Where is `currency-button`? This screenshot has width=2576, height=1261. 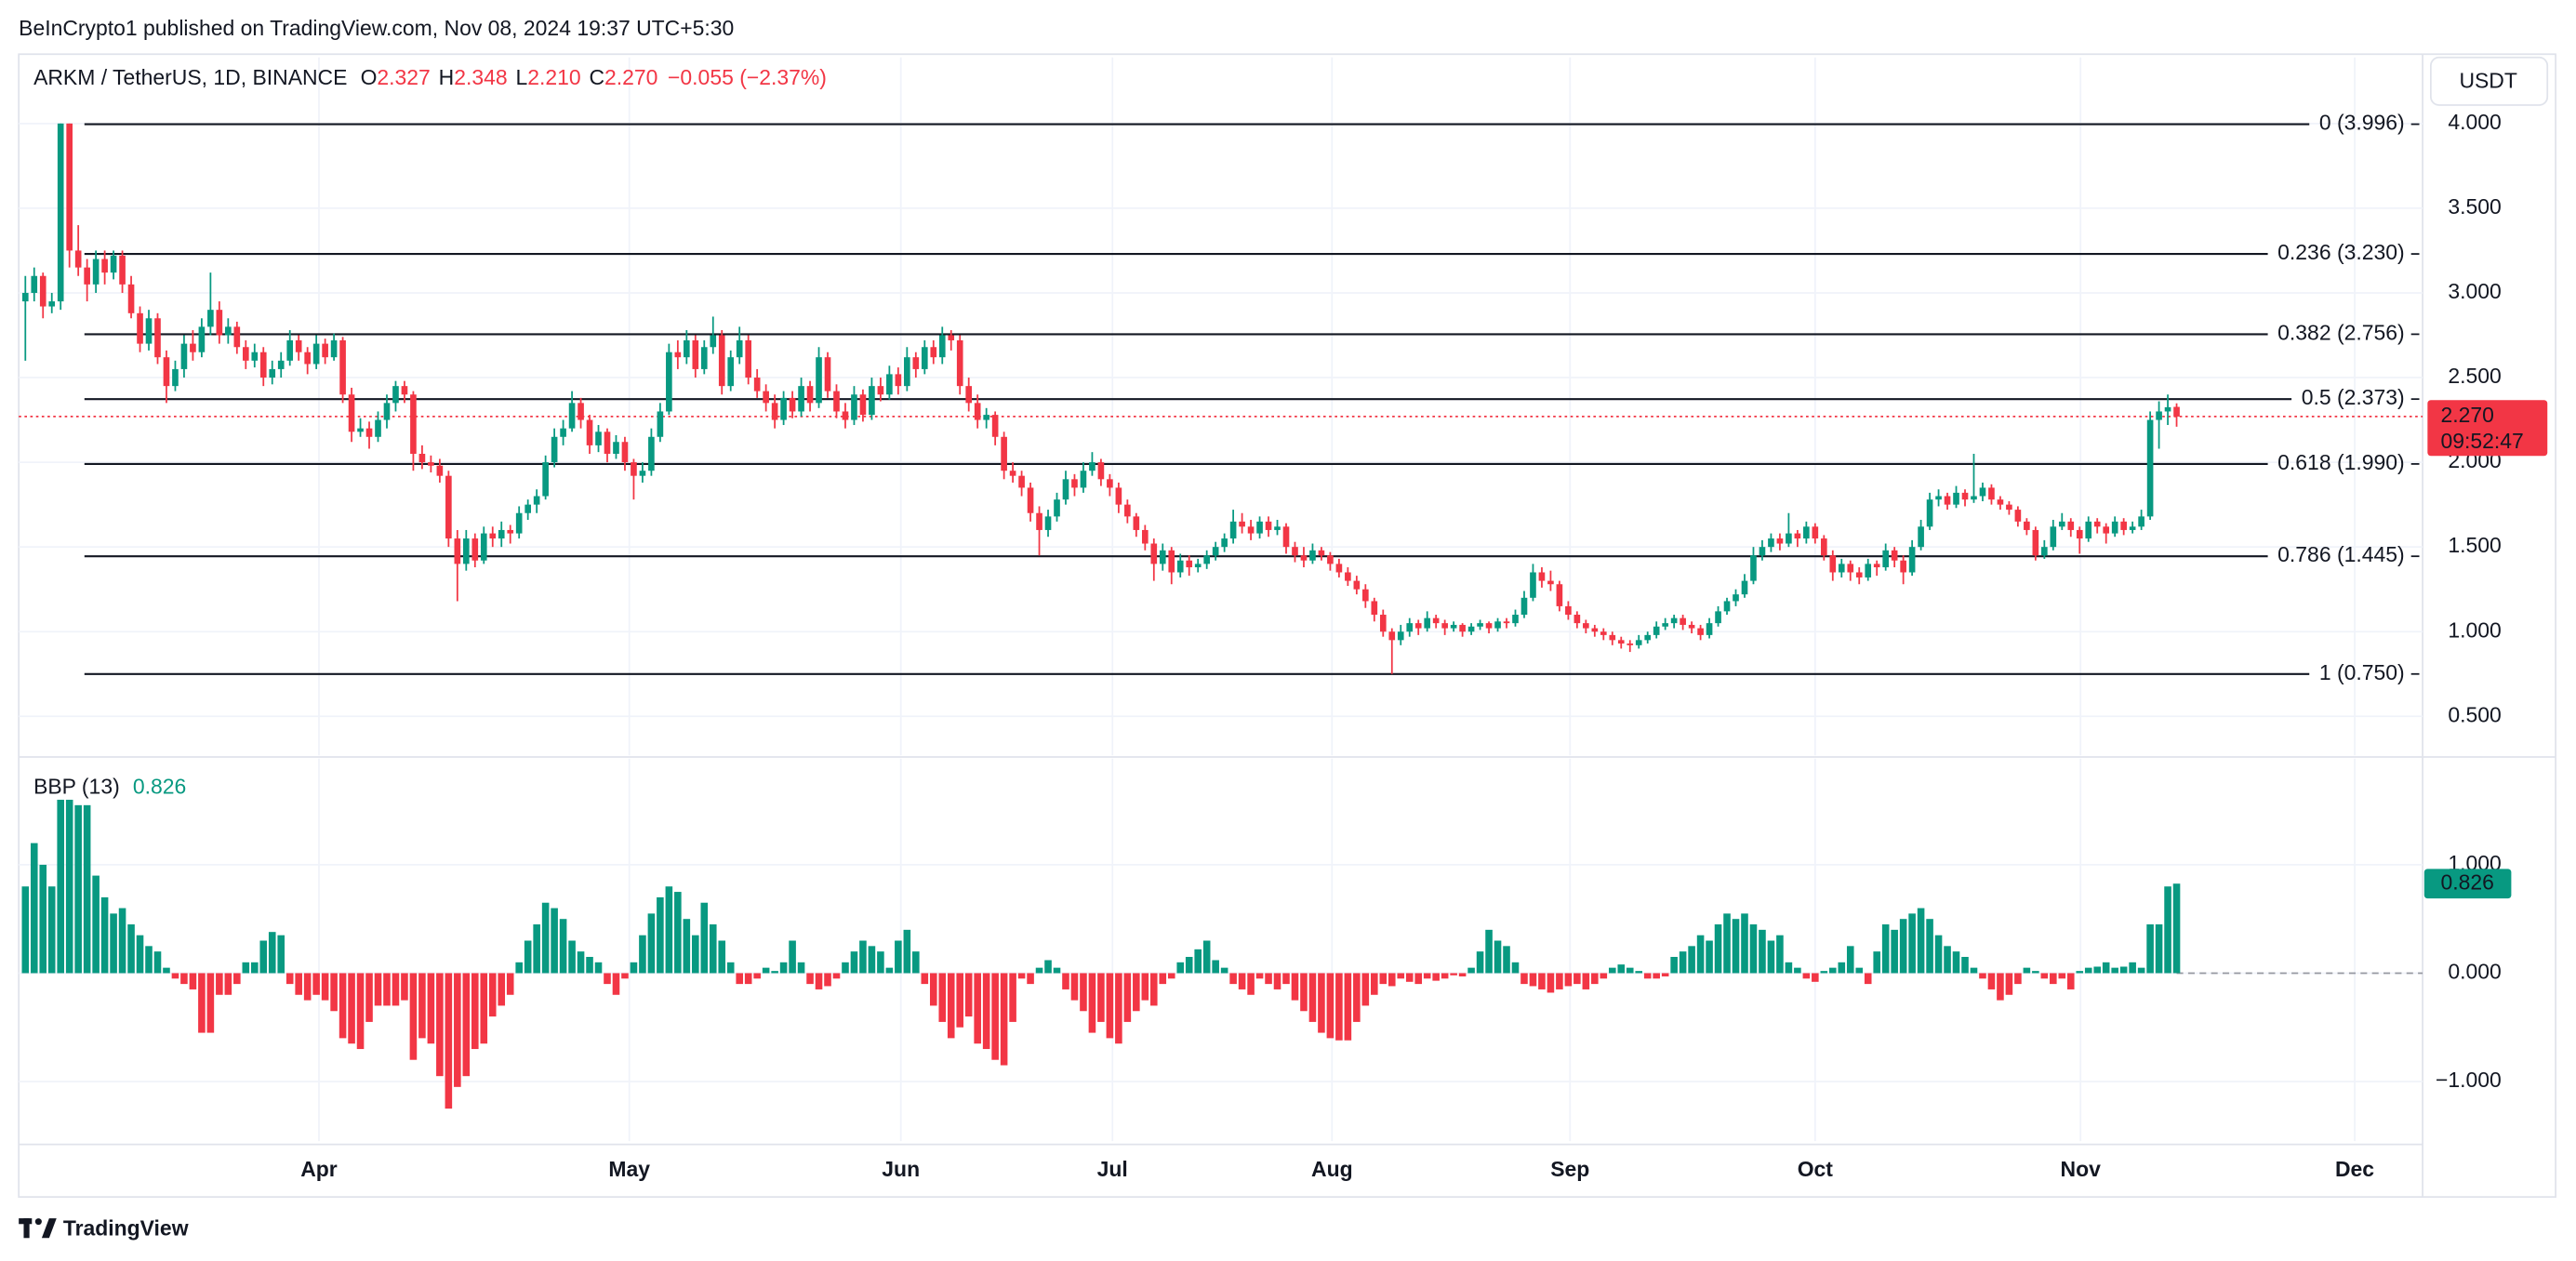
currency-button is located at coordinates (2489, 81).